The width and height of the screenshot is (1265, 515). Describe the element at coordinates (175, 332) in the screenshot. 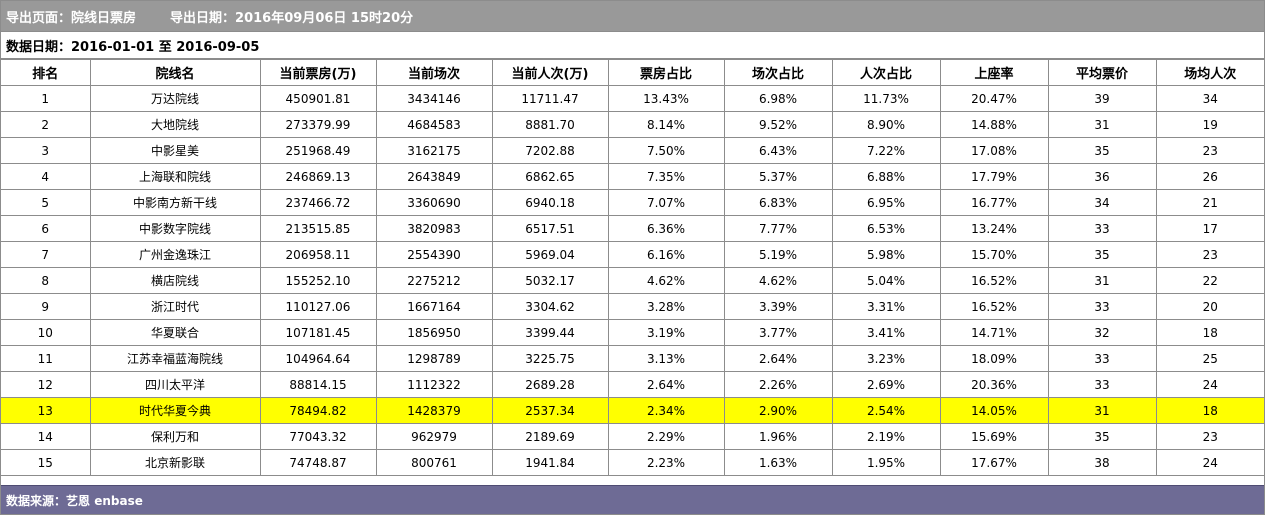

I see `cell-circuit-name: 华夏联合` at that location.